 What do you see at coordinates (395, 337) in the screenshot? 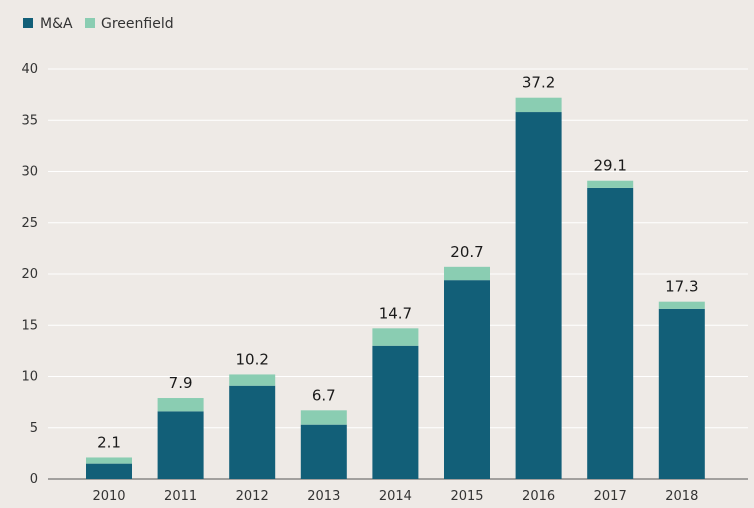
I see `bar-greenfield-2014` at bounding box center [395, 337].